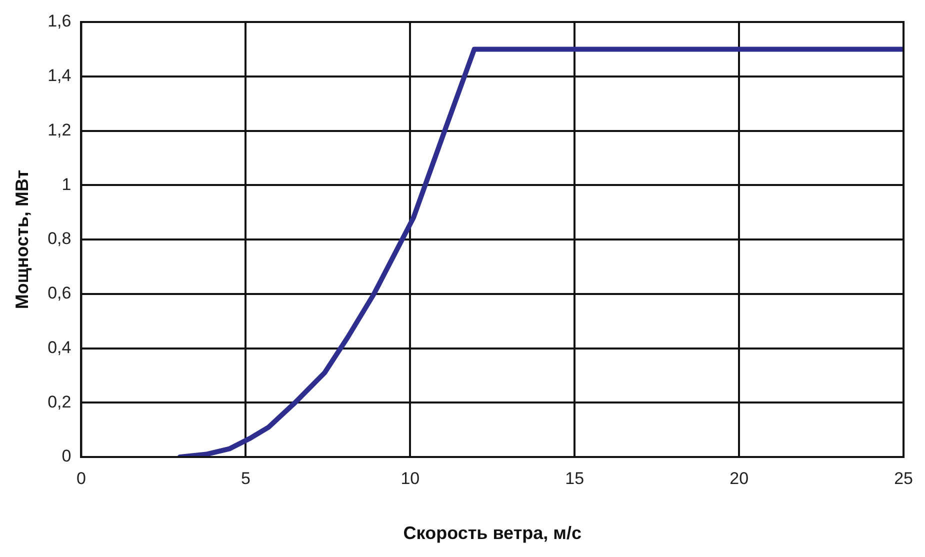 The image size is (925, 557). Describe the element at coordinates (492, 533) in the screenshot. I see `x-axis-title: Скорость ветра, м/с` at that location.